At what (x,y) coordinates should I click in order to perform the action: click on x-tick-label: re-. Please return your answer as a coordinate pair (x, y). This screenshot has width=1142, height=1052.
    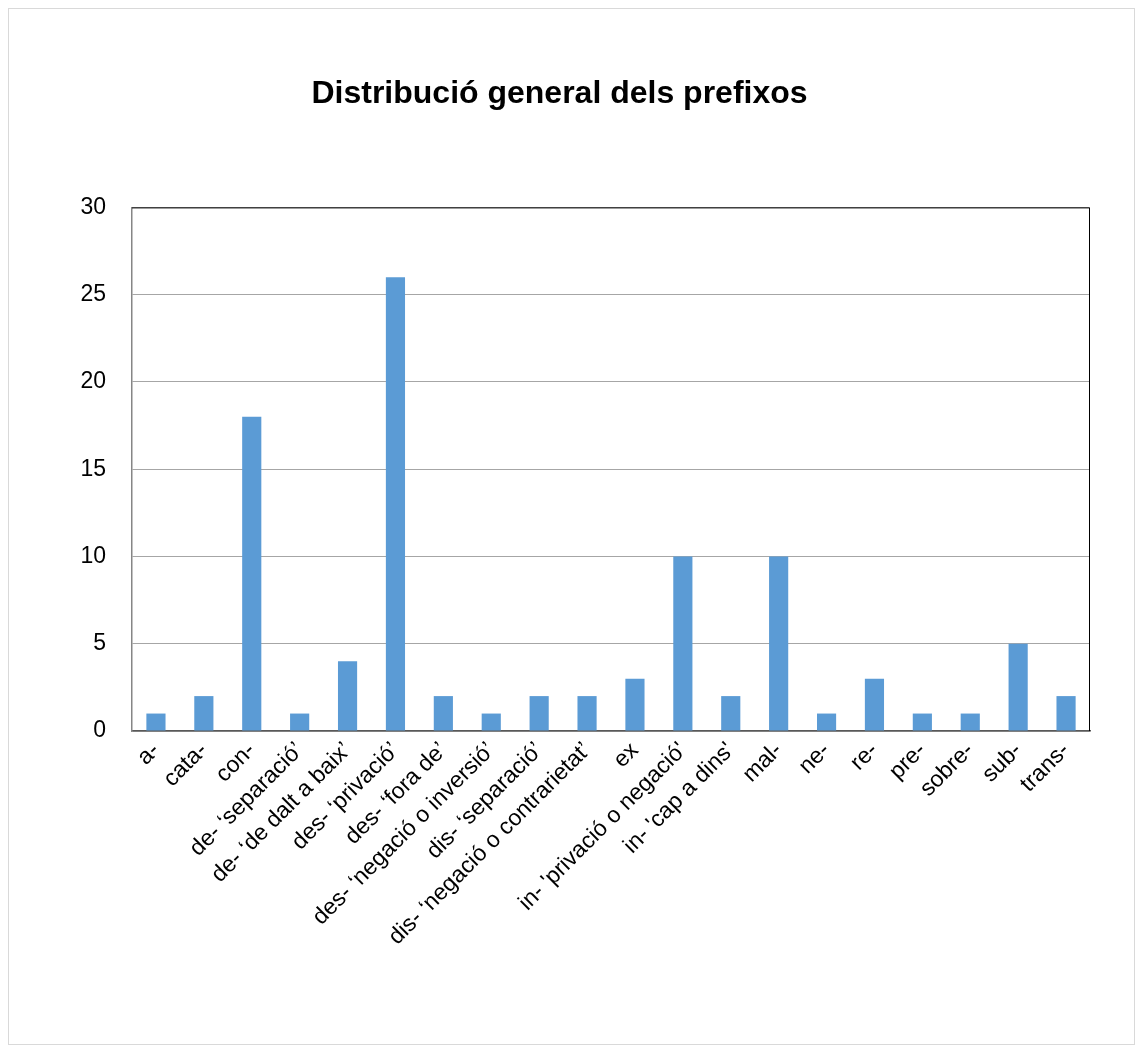
    Looking at the image, I should click on (863, 755).